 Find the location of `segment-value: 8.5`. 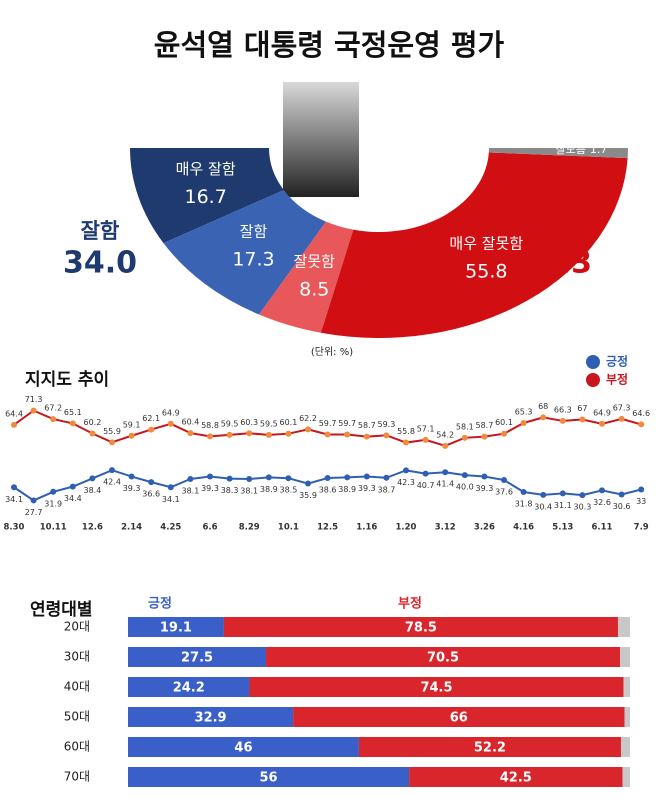

segment-value: 8.5 is located at coordinates (314, 289).